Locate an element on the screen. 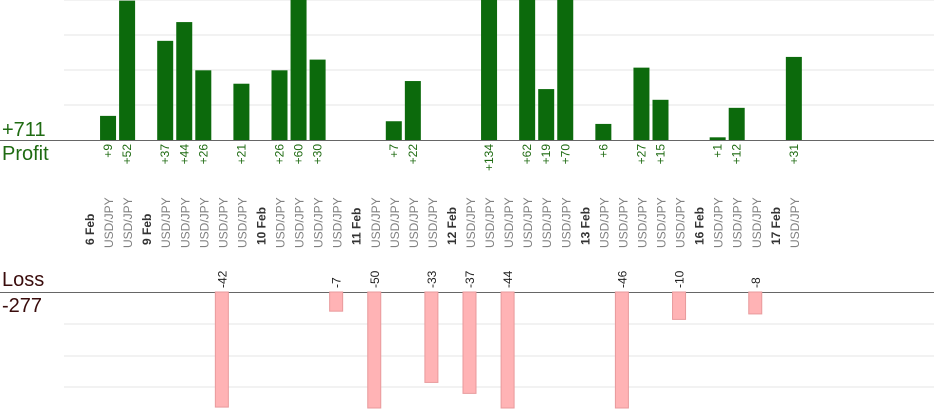  total-loss: -277 is located at coordinates (22, 306).